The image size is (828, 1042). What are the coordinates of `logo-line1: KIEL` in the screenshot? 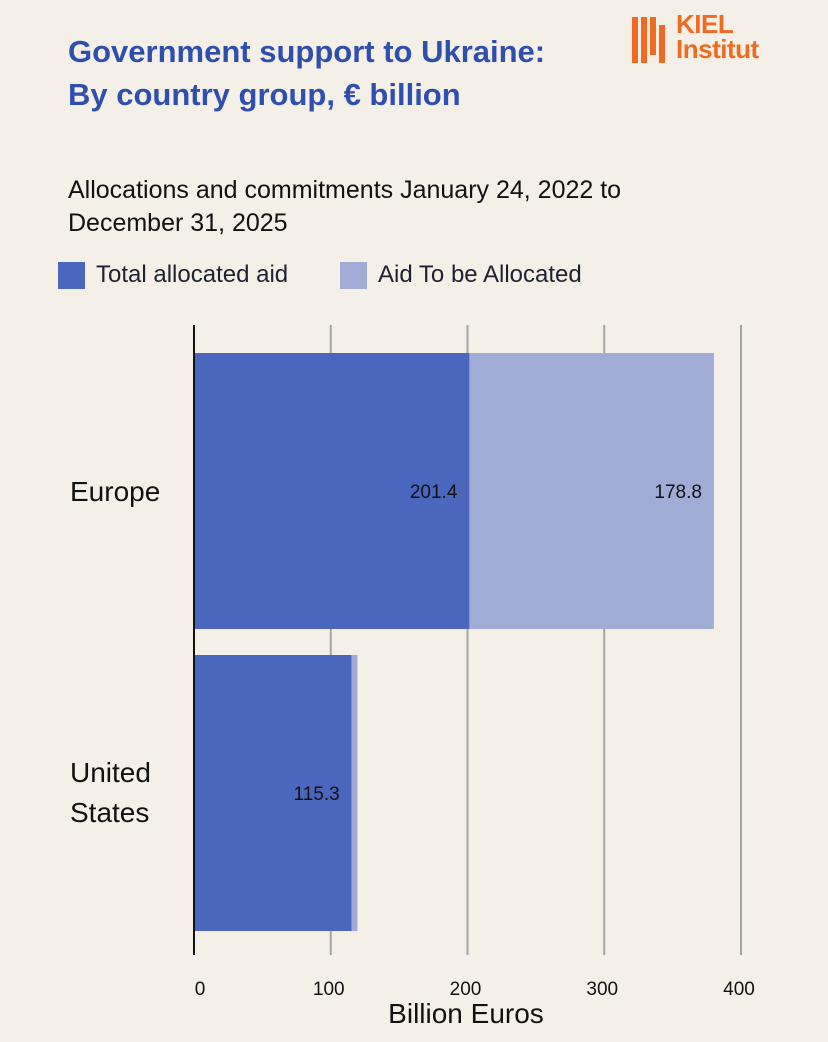 It's located at (705, 24).